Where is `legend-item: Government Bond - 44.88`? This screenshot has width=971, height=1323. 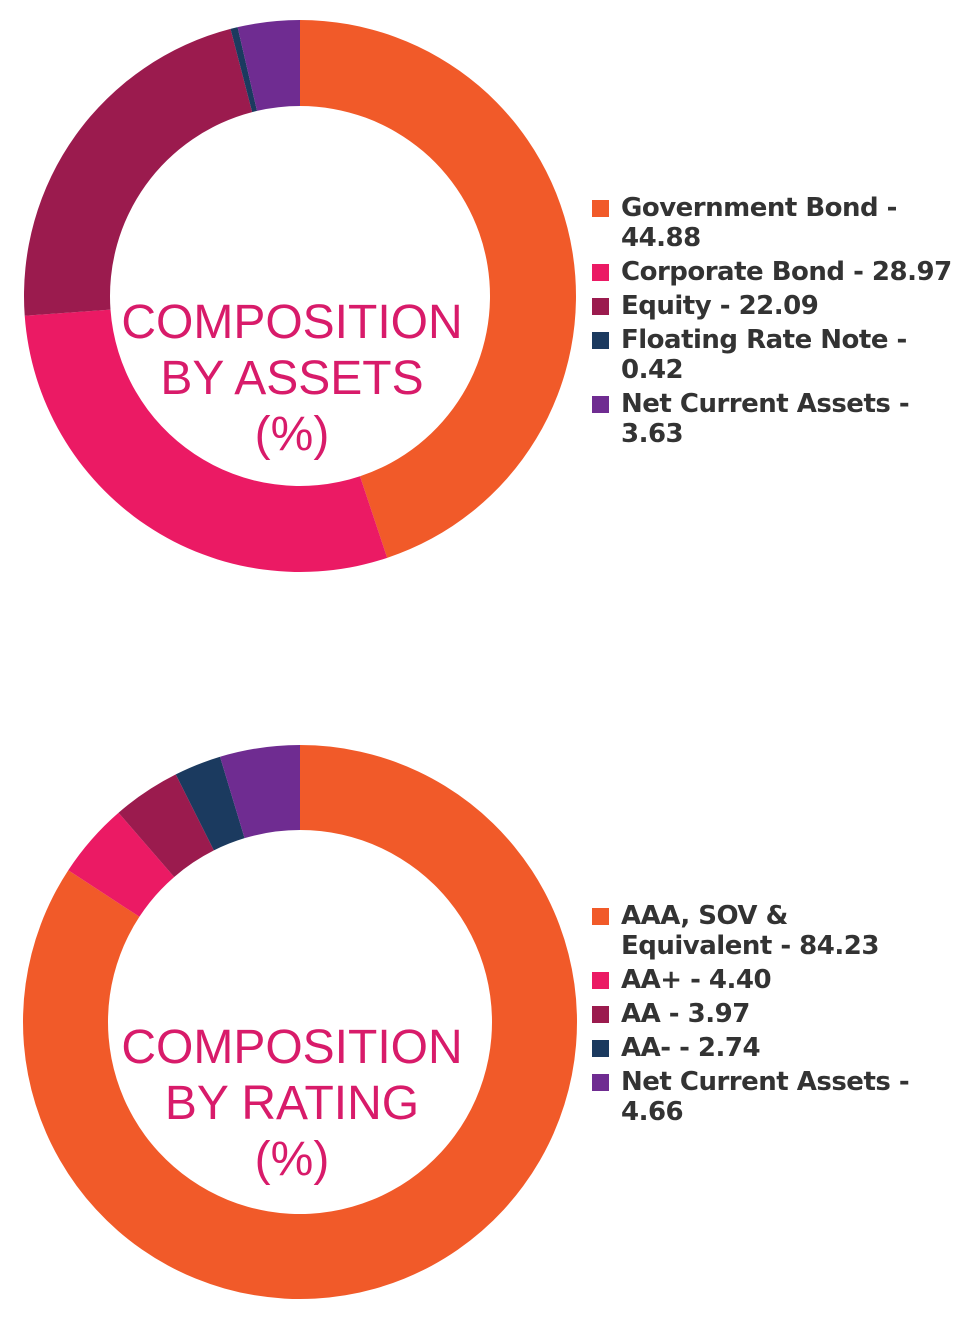
legend-item: Government Bond - 44.88 is located at coordinates (777, 223).